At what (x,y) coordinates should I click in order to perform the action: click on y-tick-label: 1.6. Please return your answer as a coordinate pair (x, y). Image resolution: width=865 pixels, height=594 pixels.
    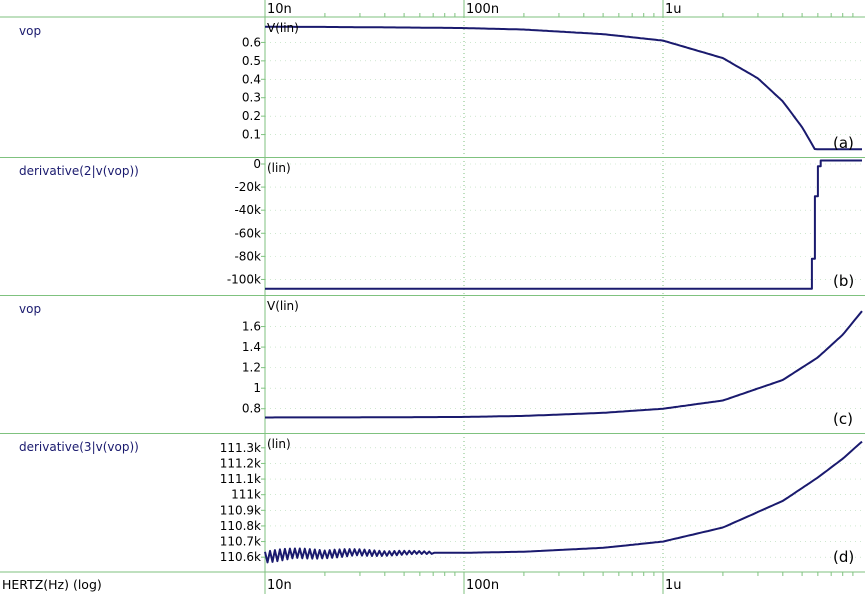
    Looking at the image, I should click on (251, 327).